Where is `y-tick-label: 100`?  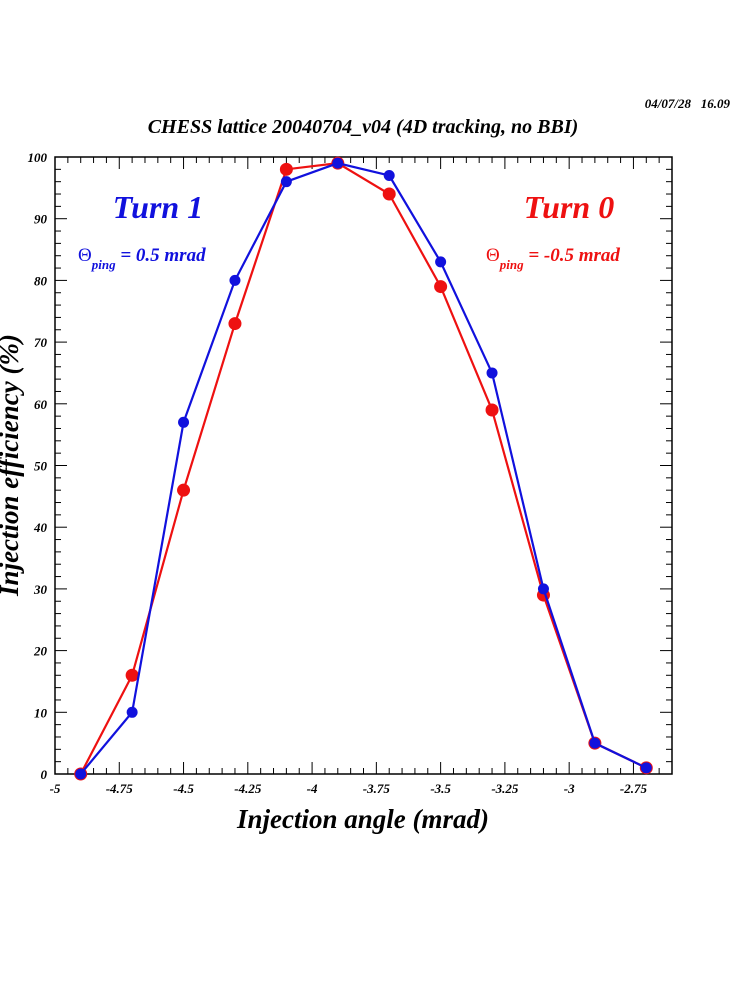
y-tick-label: 100 is located at coordinates (38, 157).